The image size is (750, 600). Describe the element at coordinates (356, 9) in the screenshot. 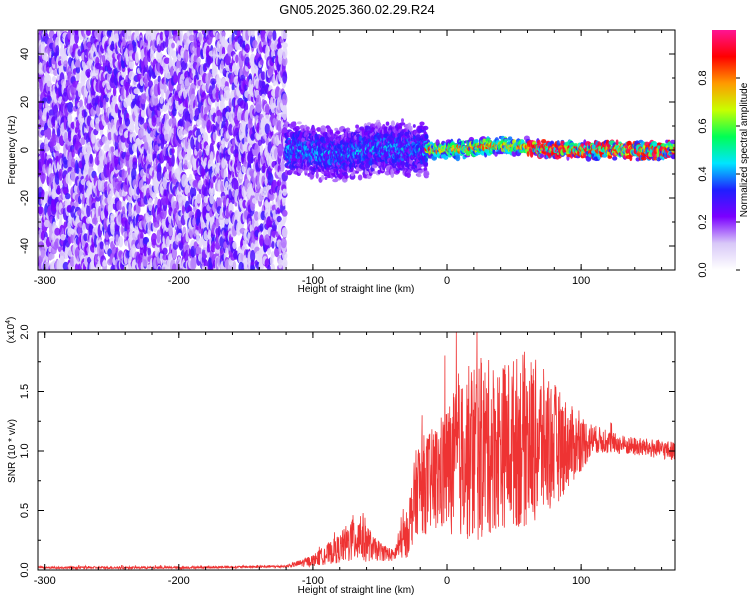

I see `figure-title: GN05.2025.360.02.29.R24` at that location.